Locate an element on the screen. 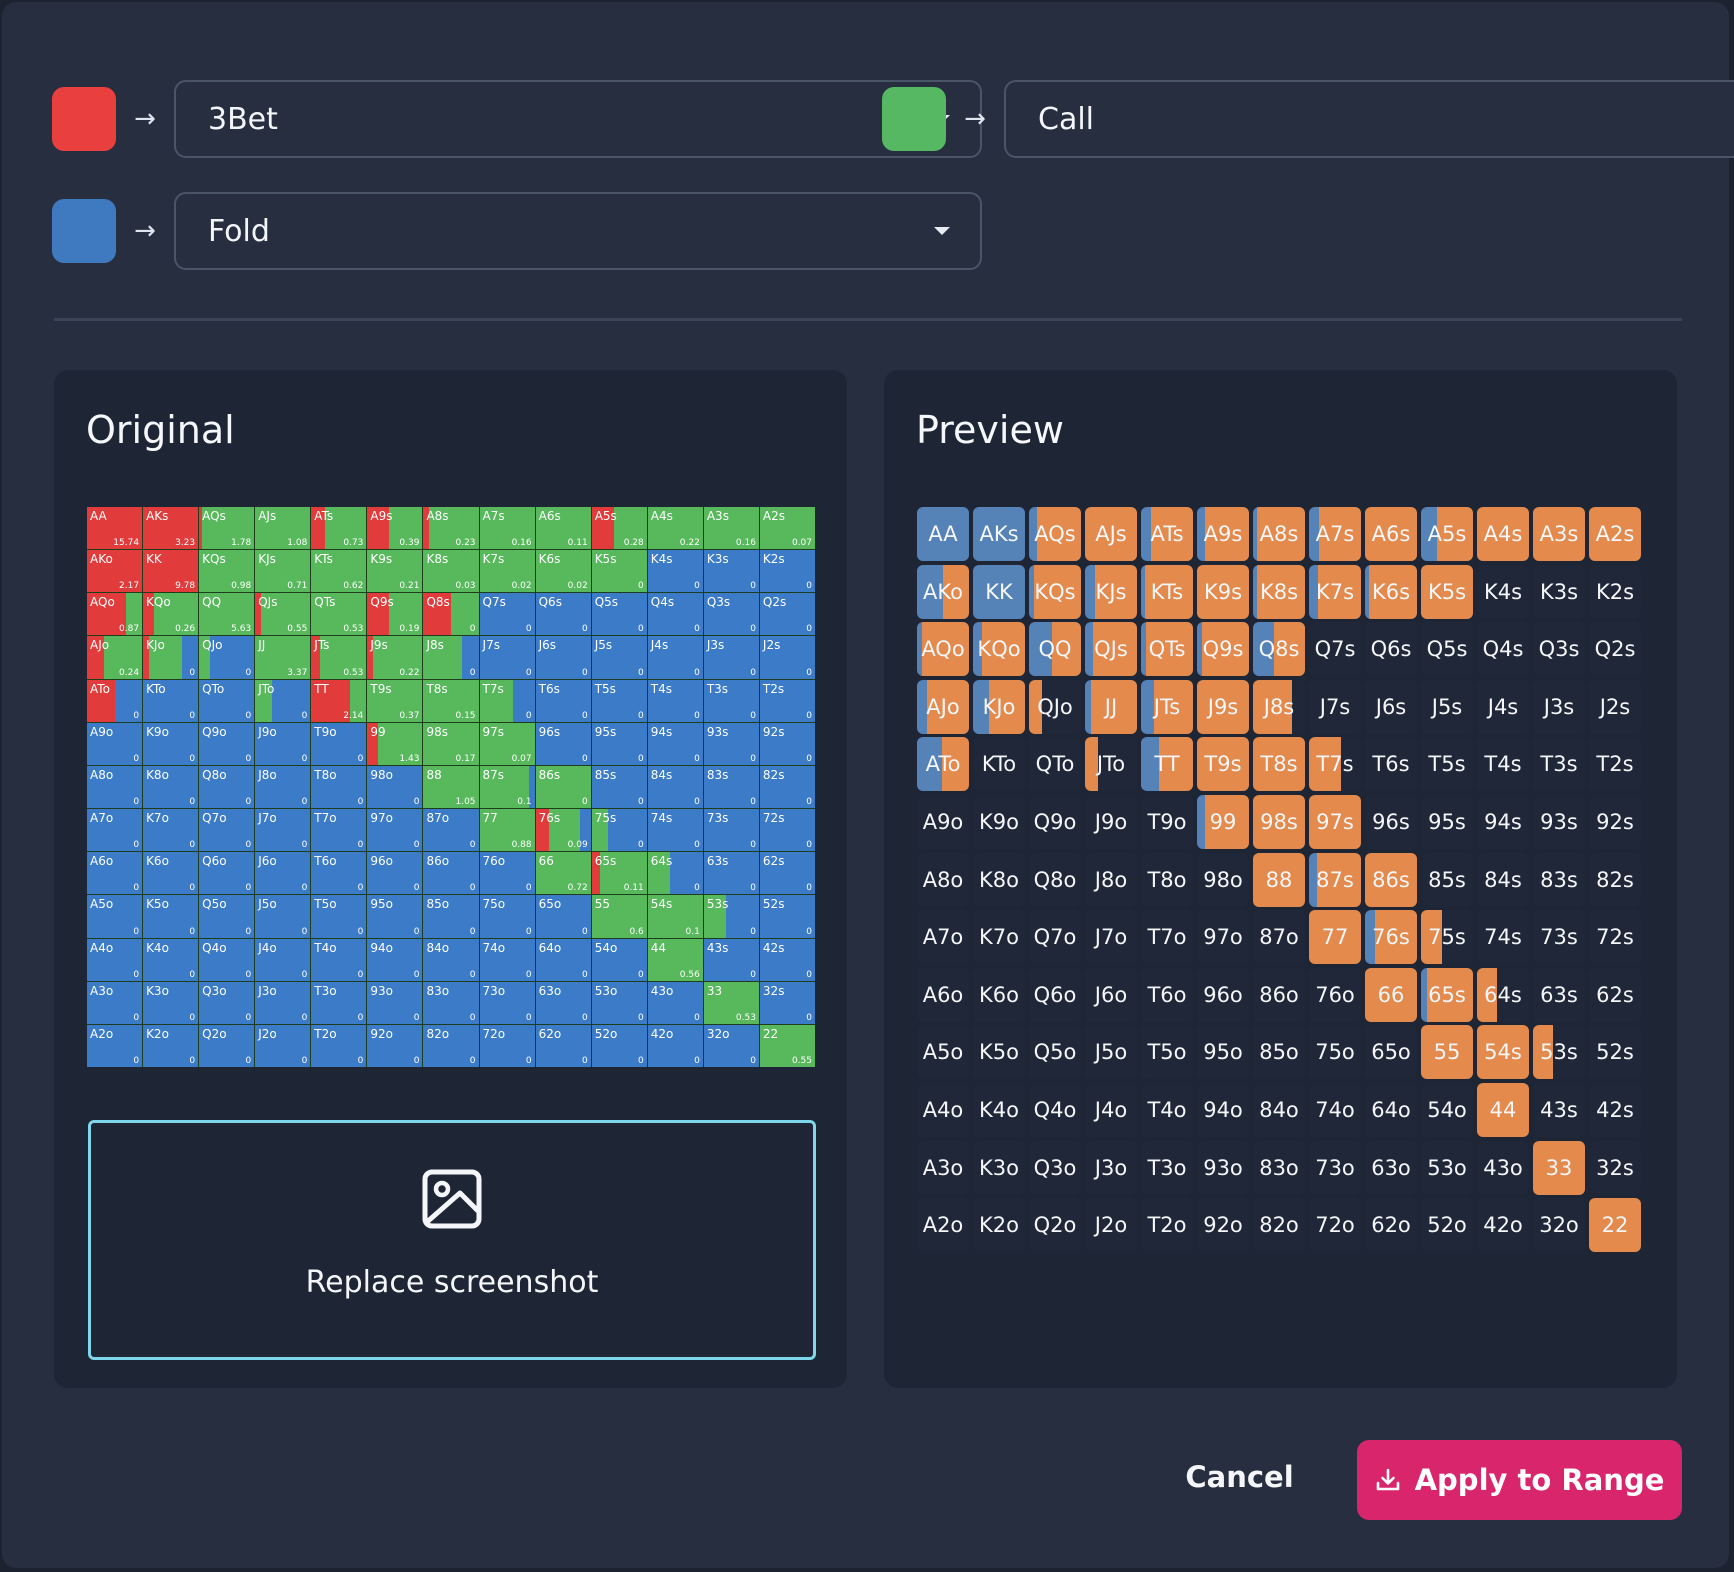 This screenshot has height=1572, width=1734. original-cell: J8s 0 is located at coordinates (451, 657).